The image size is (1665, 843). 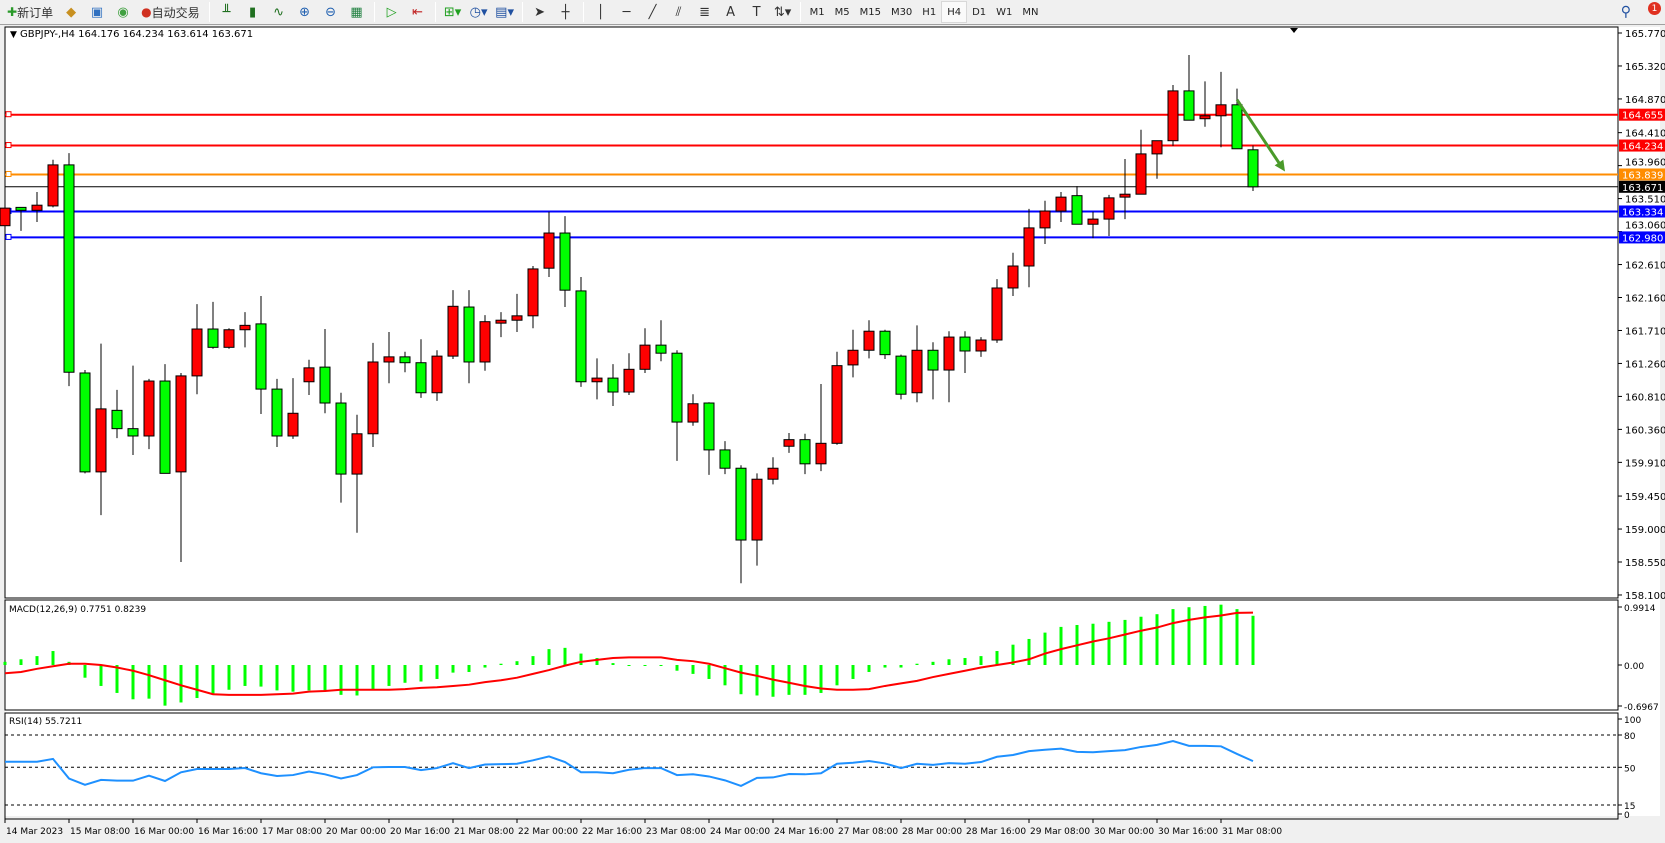 I want to click on meta-editor-icon: ◆, so click(x=71, y=12).